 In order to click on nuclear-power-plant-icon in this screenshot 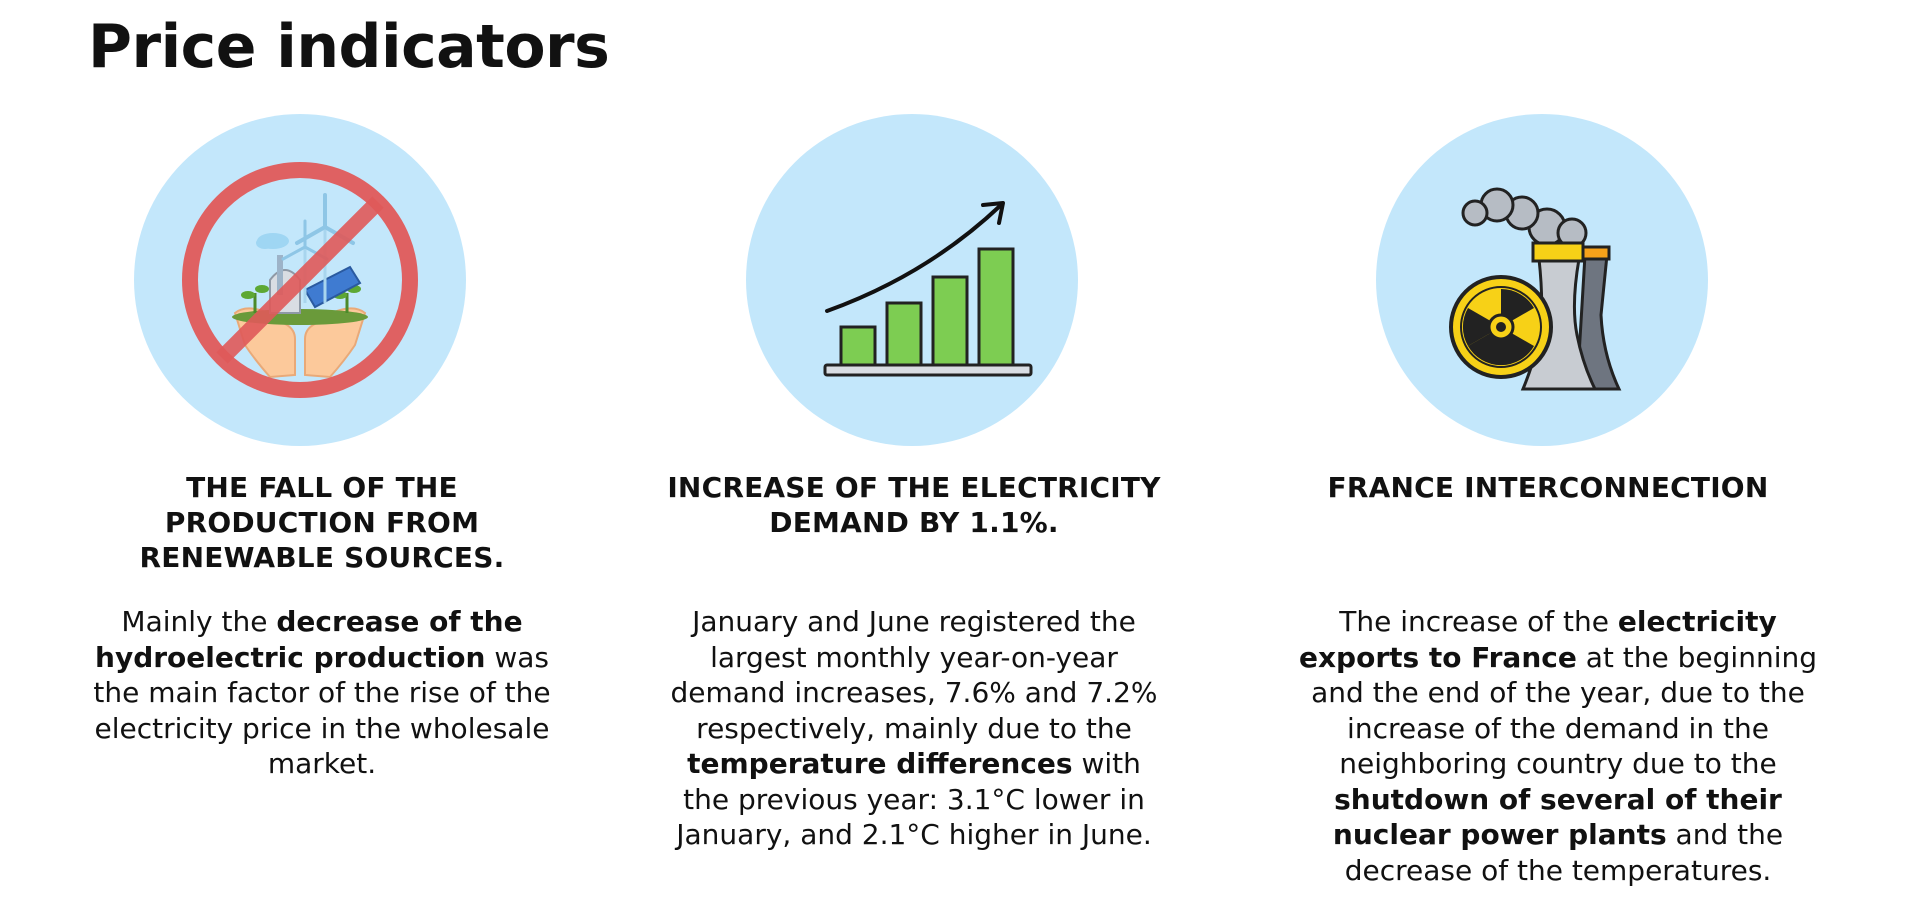, I will do `click(1535, 289)`.